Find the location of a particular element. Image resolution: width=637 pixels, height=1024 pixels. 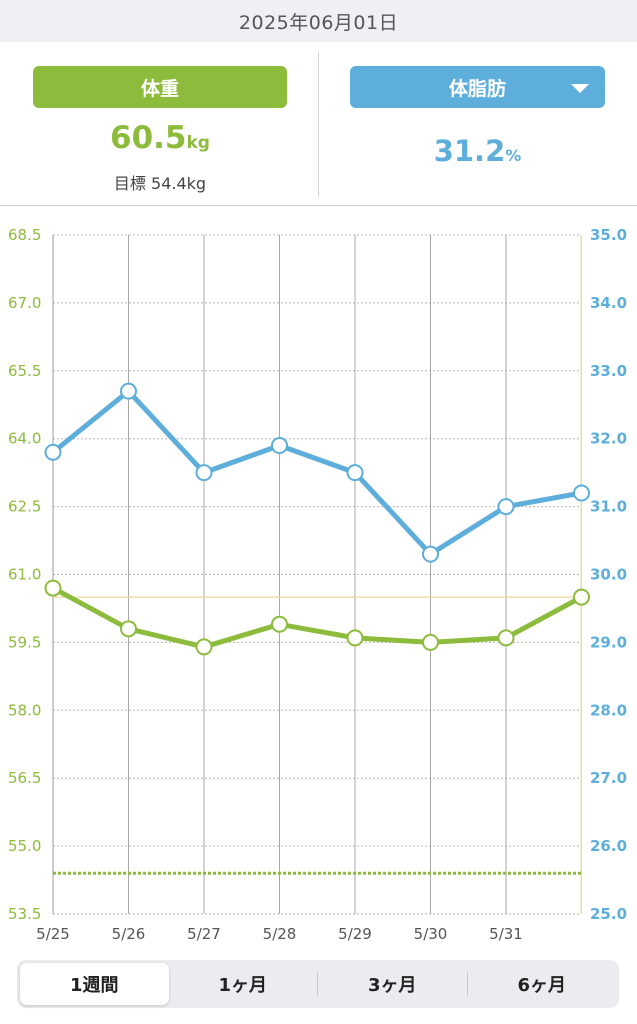

y-left-tick-label: 56.5 is located at coordinates (24, 778).